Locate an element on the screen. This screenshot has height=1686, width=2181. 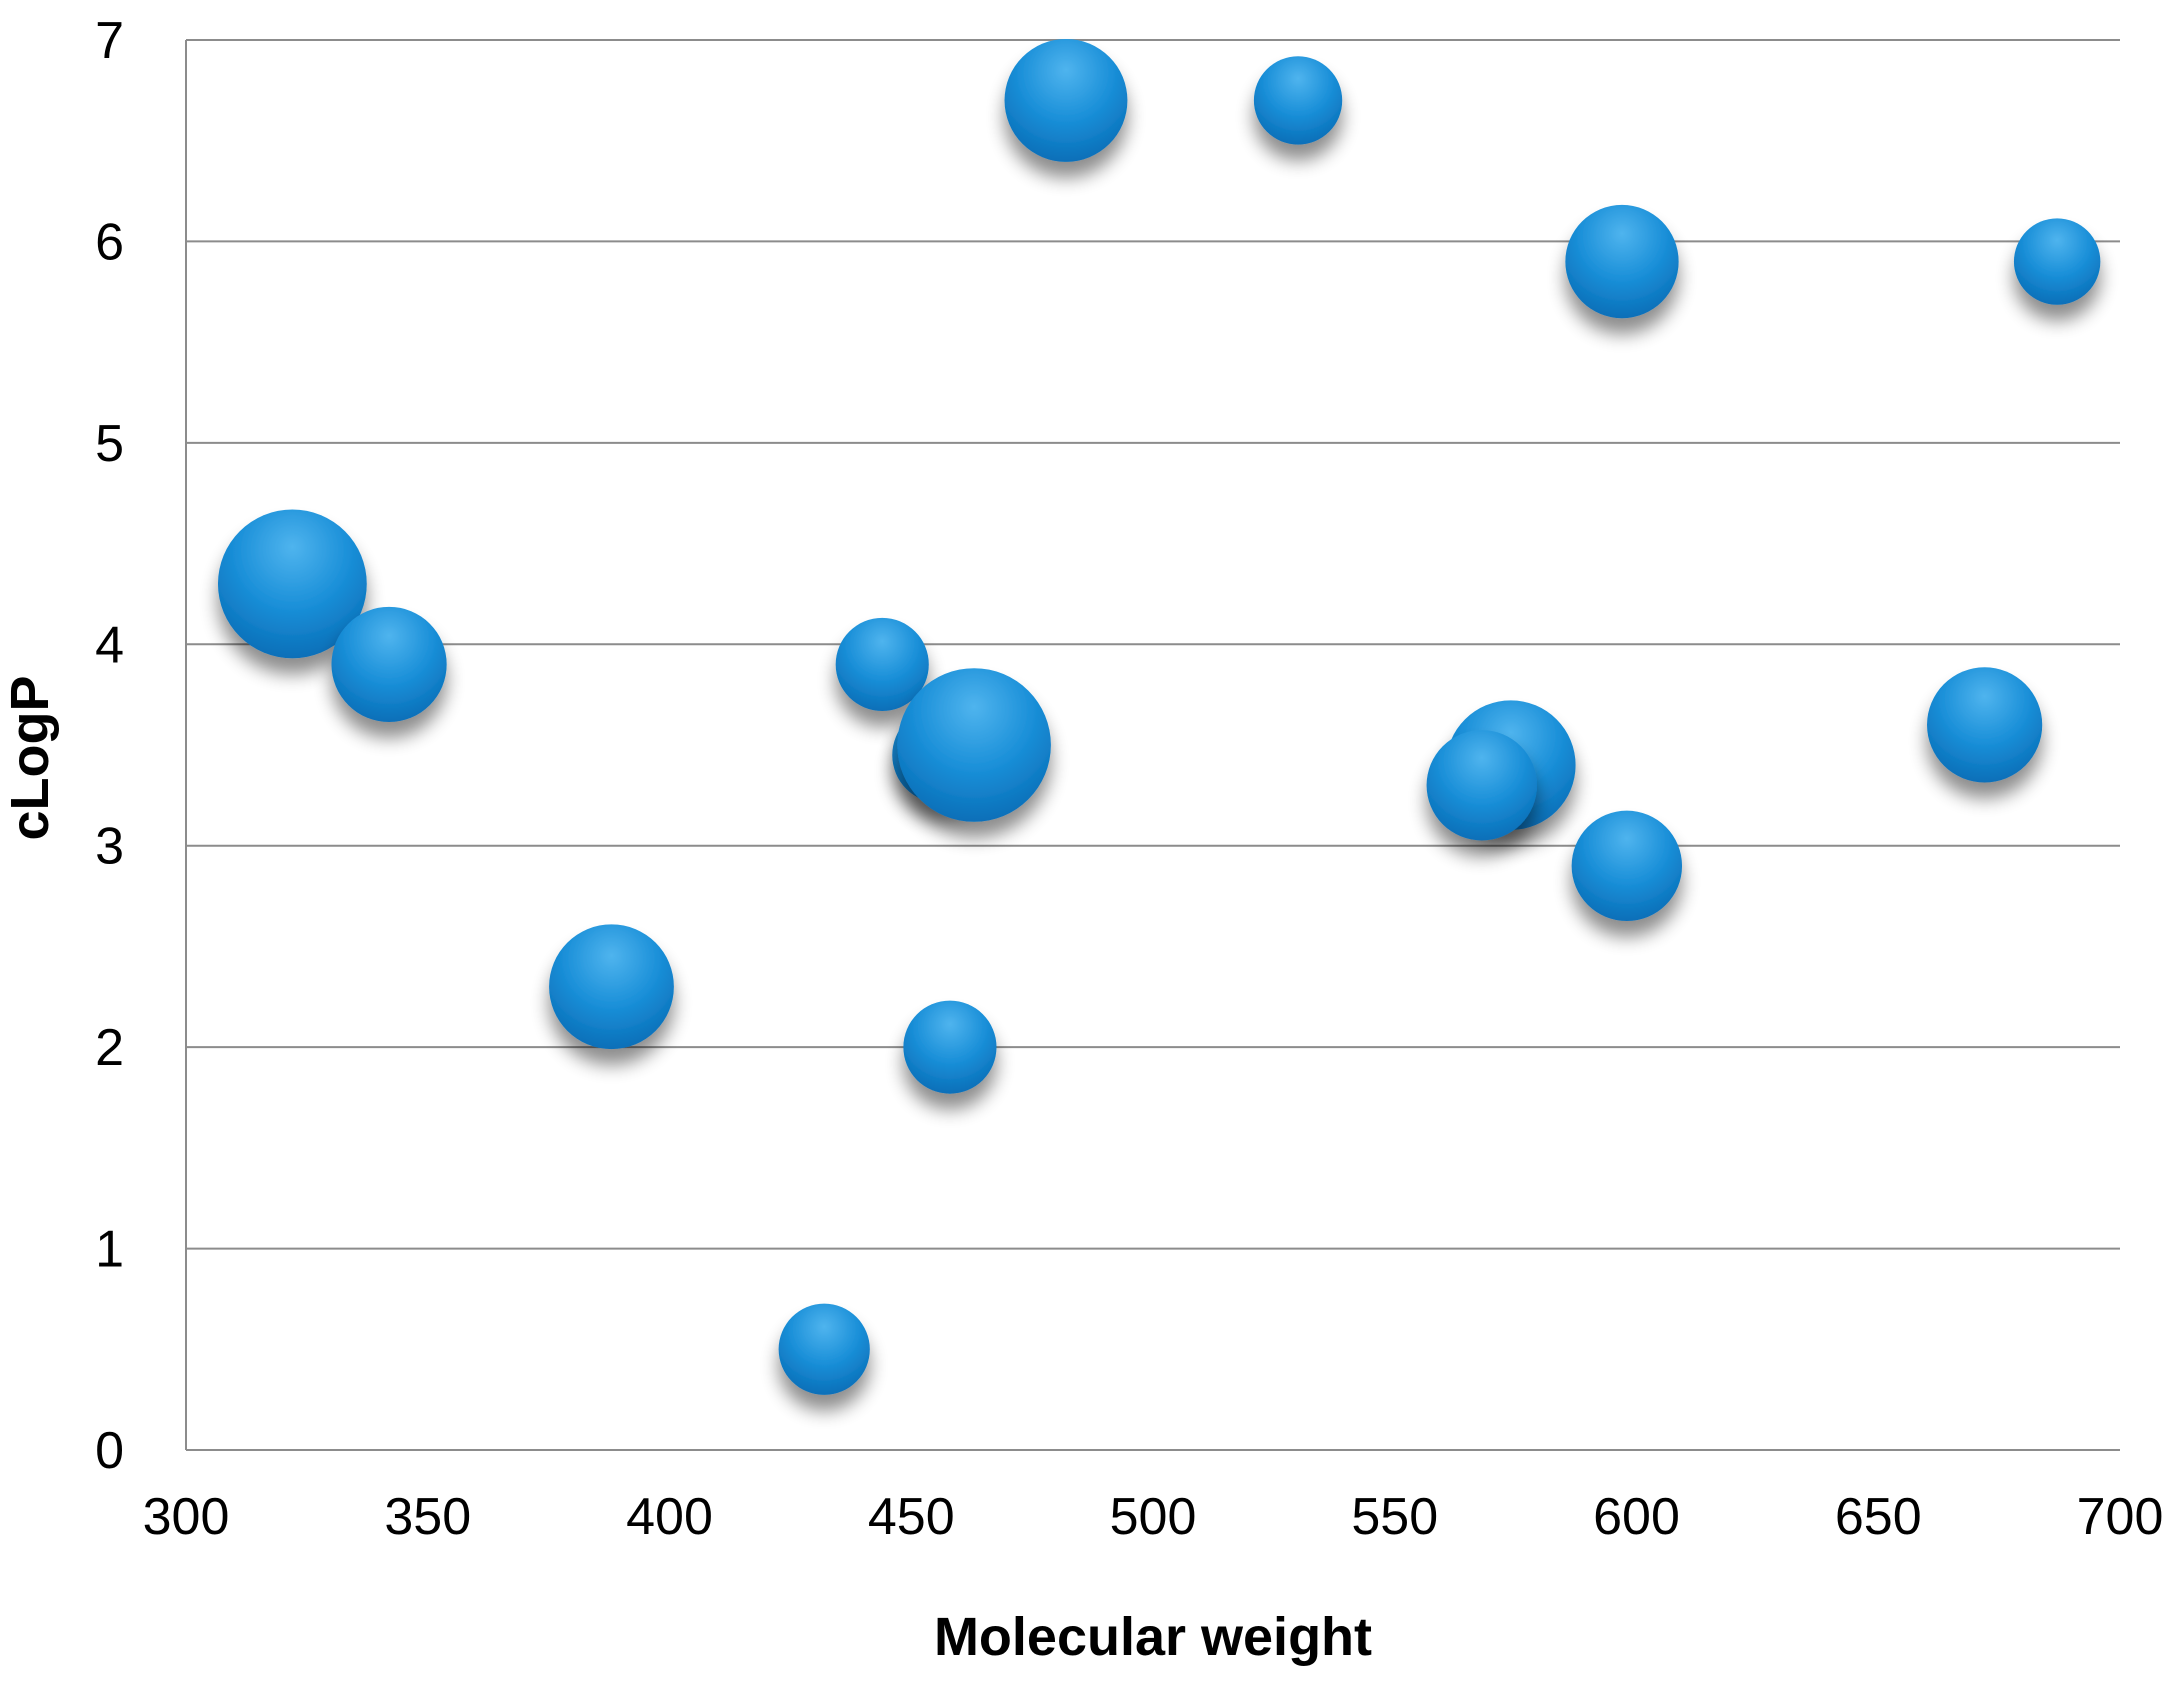
y-tick-label: 7 is located at coordinates (109, 41).